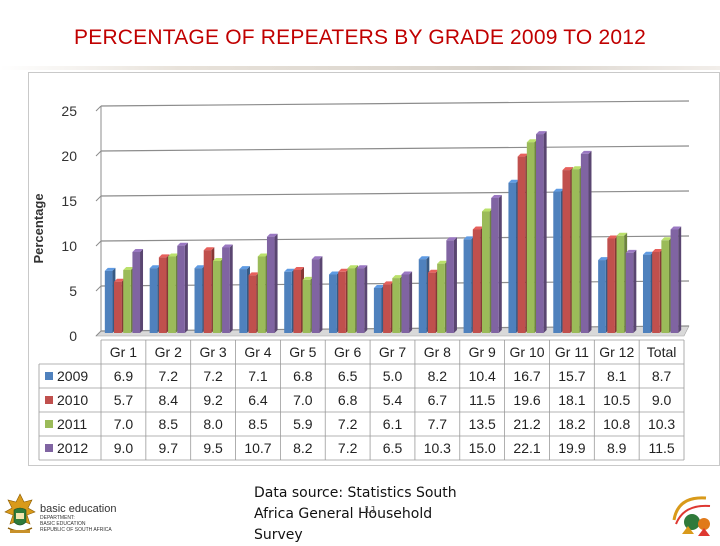  What do you see at coordinates (72, 400) in the screenshot?
I see `legend-entry: 2010` at bounding box center [72, 400].